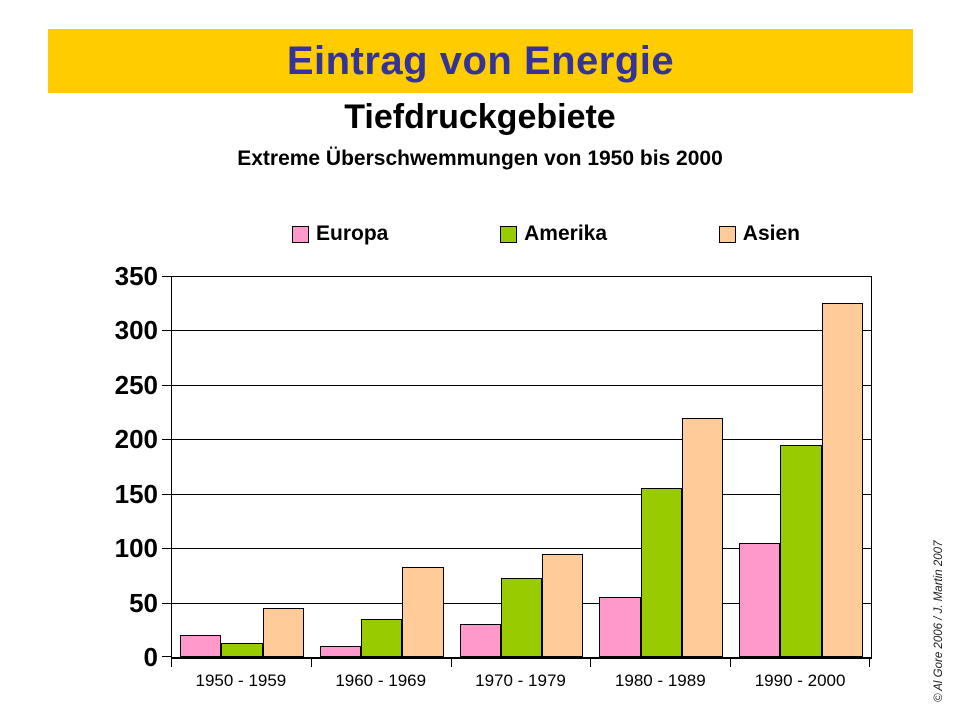 This screenshot has height=720, width=960. Describe the element at coordinates (760, 599) in the screenshot. I see `bar-europa-1990-2000` at that location.